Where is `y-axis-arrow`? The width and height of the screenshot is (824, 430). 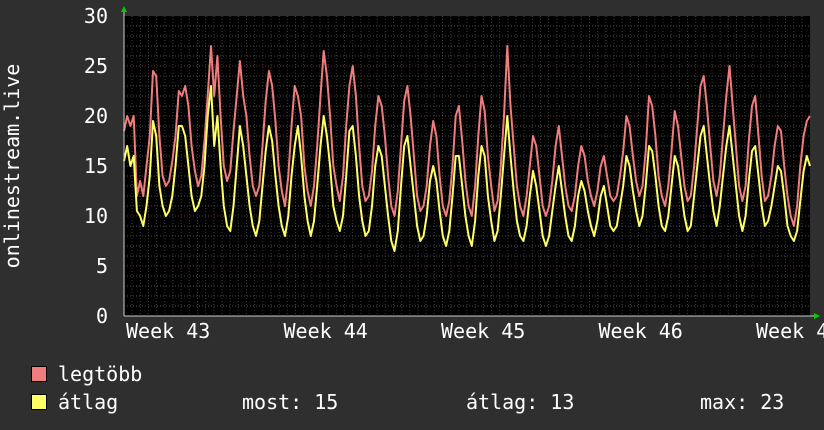 y-axis-arrow is located at coordinates (124, 9).